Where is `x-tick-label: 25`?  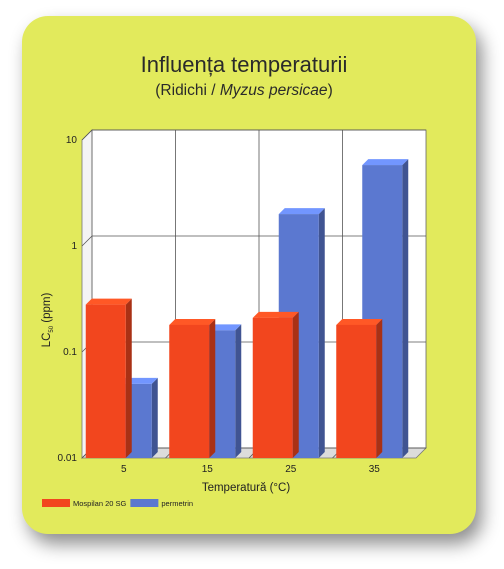
x-tick-label: 25 is located at coordinates (291, 469).